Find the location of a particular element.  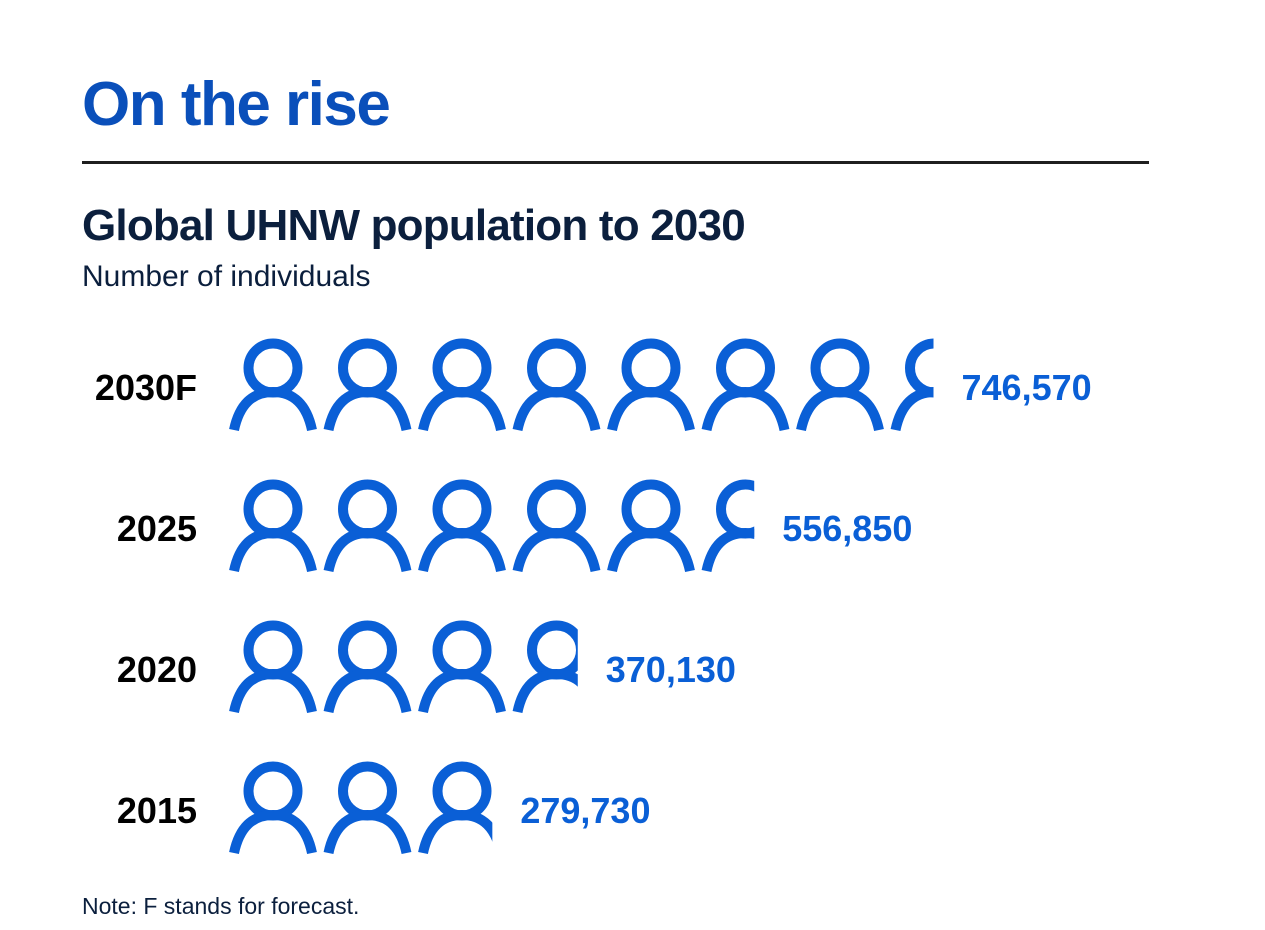

pictogram-row: 2015 279,730 is located at coordinates (383, 808).